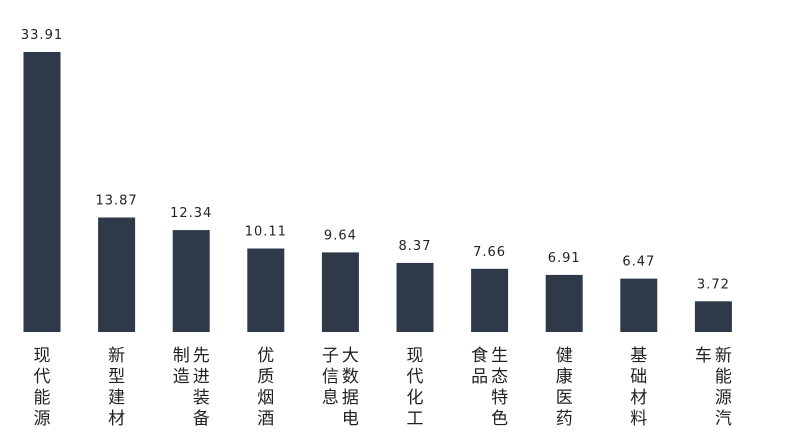 The image size is (800, 437). What do you see at coordinates (703, 356) in the screenshot?
I see `category-label-10: 车` at bounding box center [703, 356].